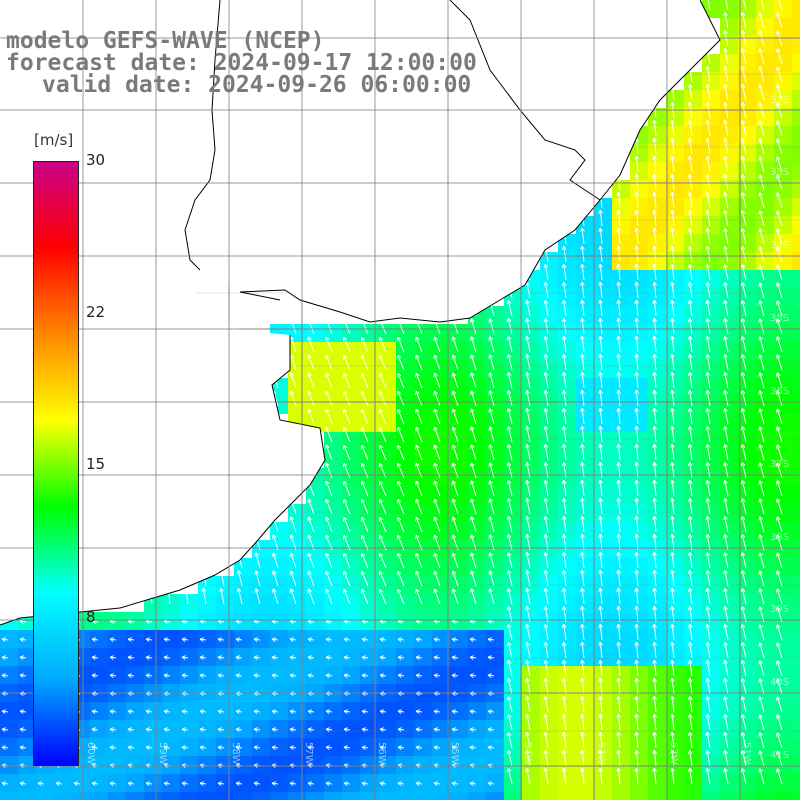 Image resolution: width=800 pixels, height=800 pixels. I want to click on lon-label: 51W, so click(746, 753).